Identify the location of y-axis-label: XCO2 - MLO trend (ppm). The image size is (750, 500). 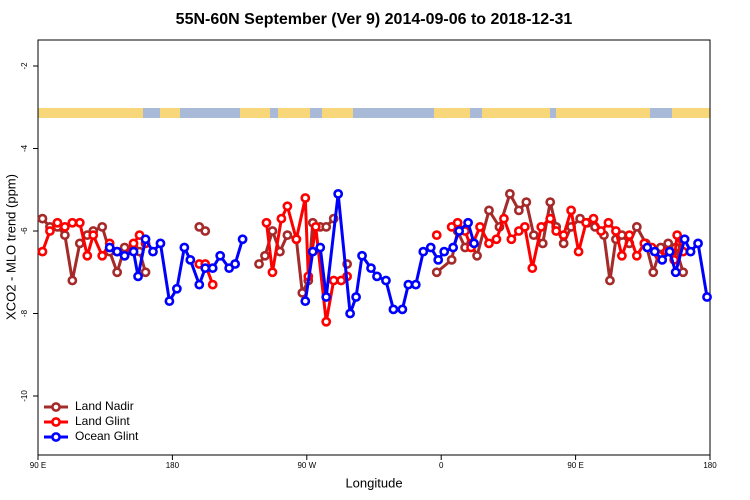
(10, 247).